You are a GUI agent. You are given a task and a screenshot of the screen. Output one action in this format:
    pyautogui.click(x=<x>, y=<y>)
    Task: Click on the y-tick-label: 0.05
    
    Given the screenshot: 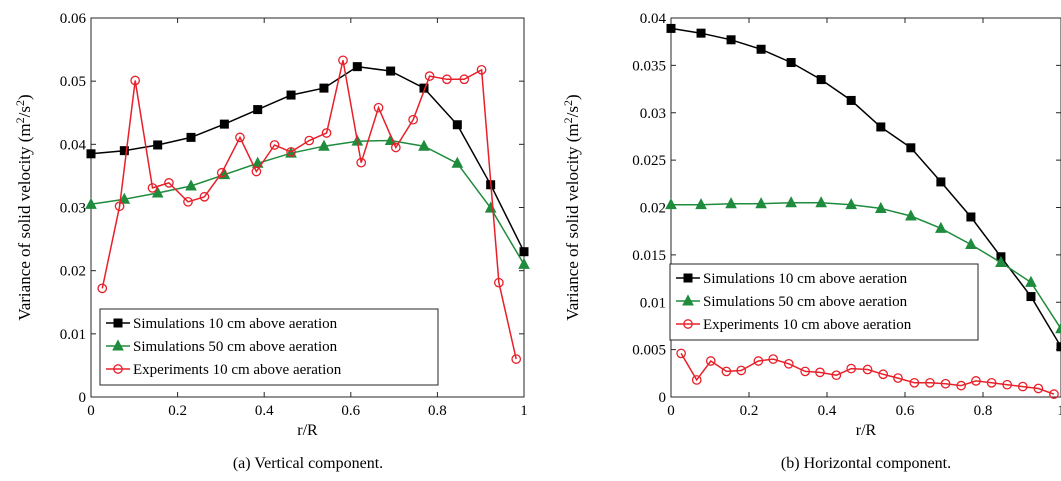 What is the action you would take?
    pyautogui.click(x=73, y=82)
    